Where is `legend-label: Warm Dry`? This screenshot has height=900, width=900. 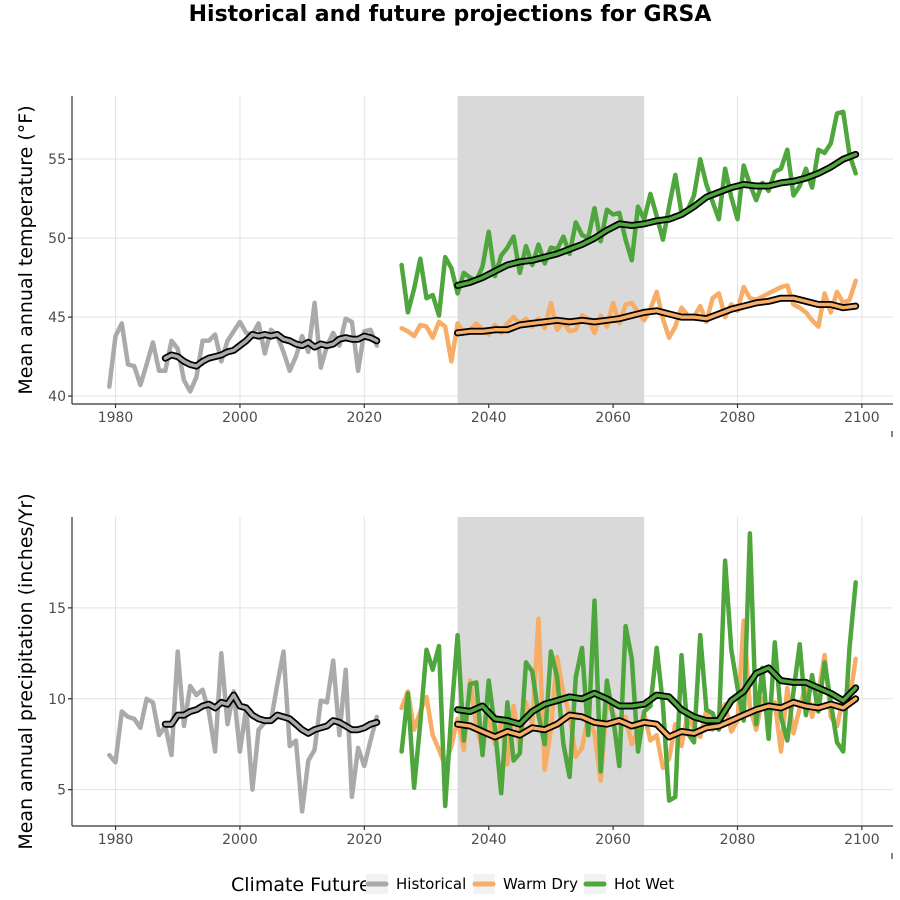 legend-label: Warm Dry is located at coordinates (540, 884).